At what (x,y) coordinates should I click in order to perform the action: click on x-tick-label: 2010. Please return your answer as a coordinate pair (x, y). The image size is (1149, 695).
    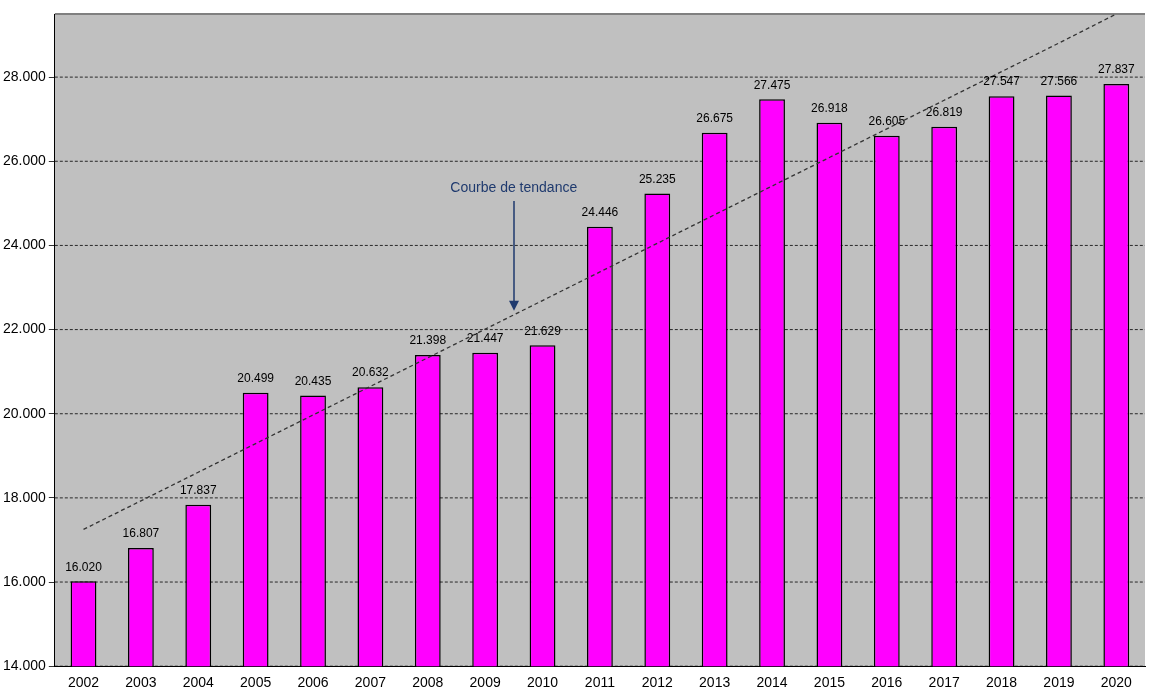
    Looking at the image, I should click on (542, 682).